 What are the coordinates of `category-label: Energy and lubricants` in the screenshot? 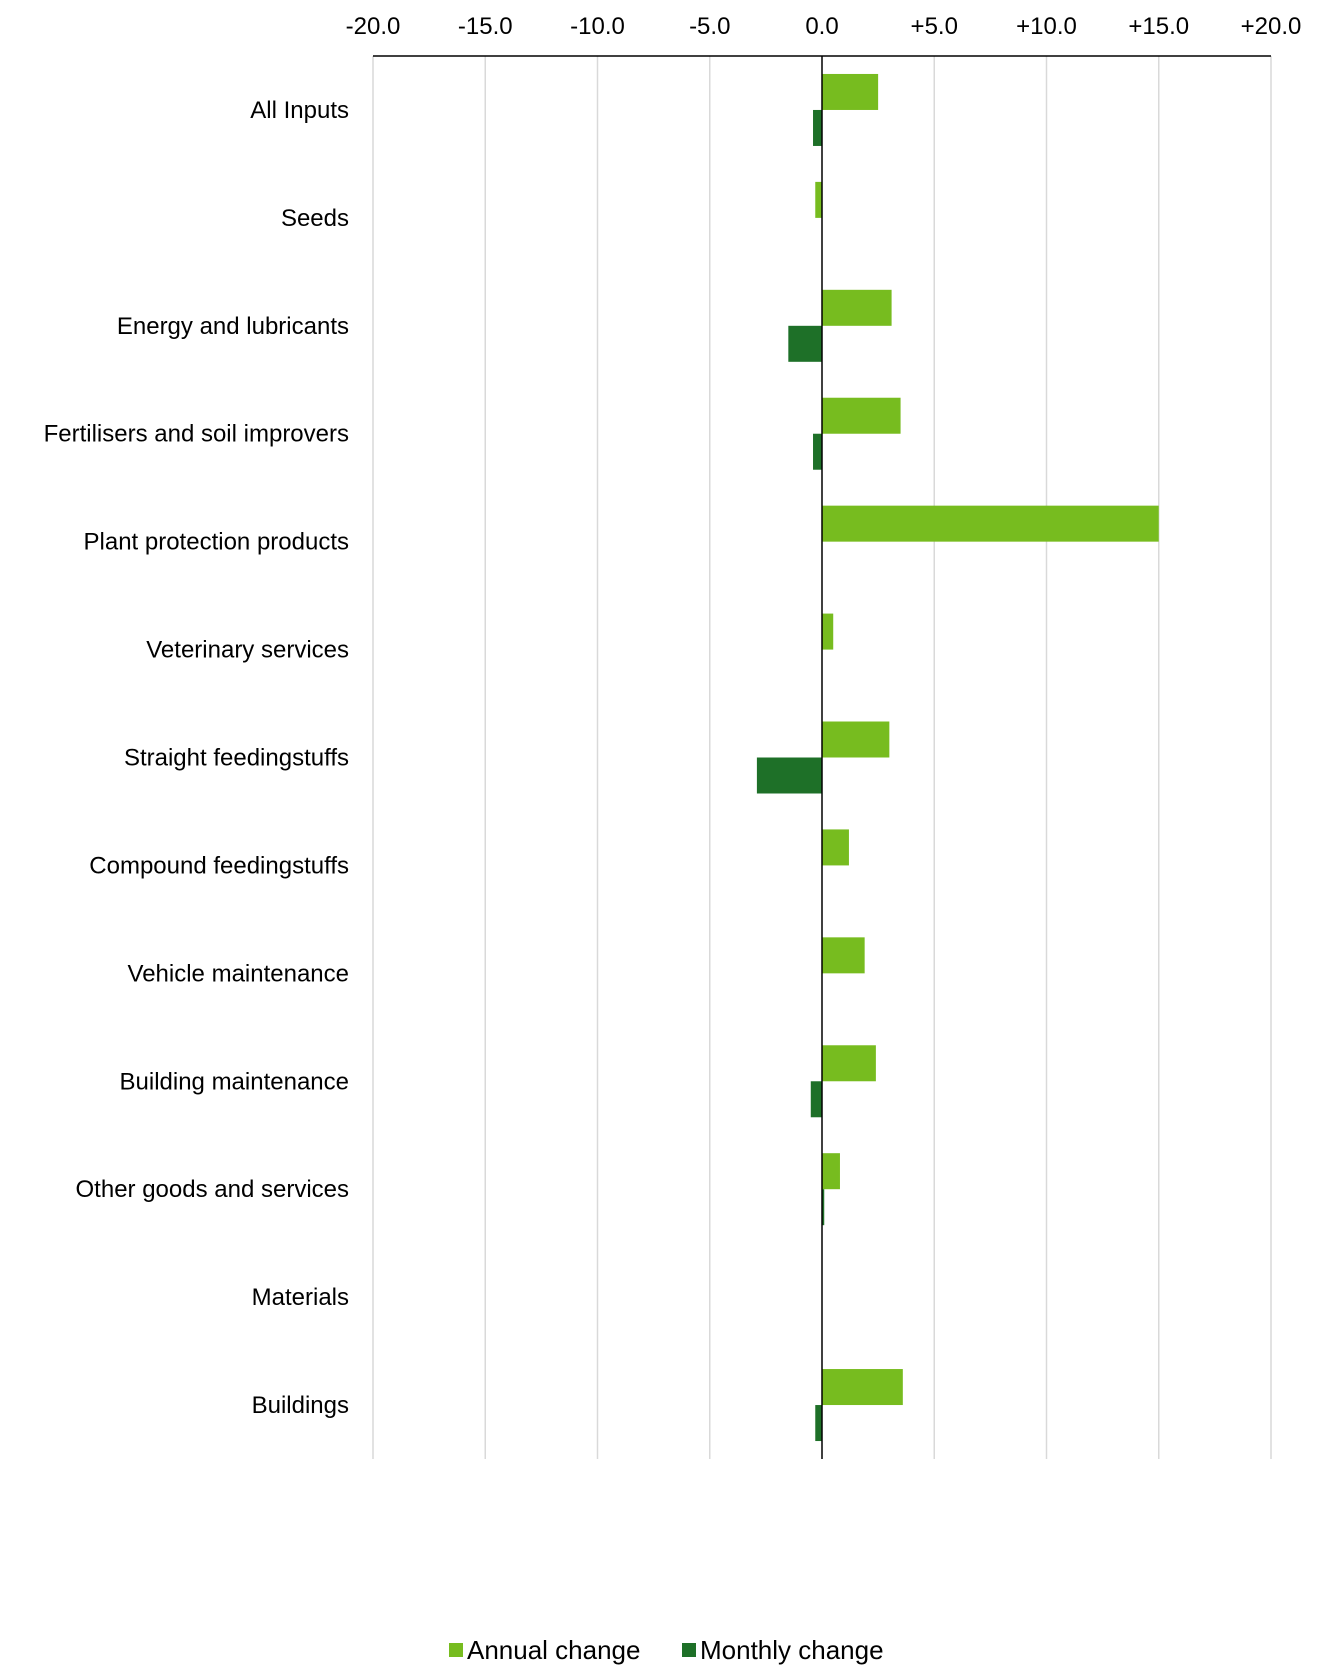 It's located at (233, 326).